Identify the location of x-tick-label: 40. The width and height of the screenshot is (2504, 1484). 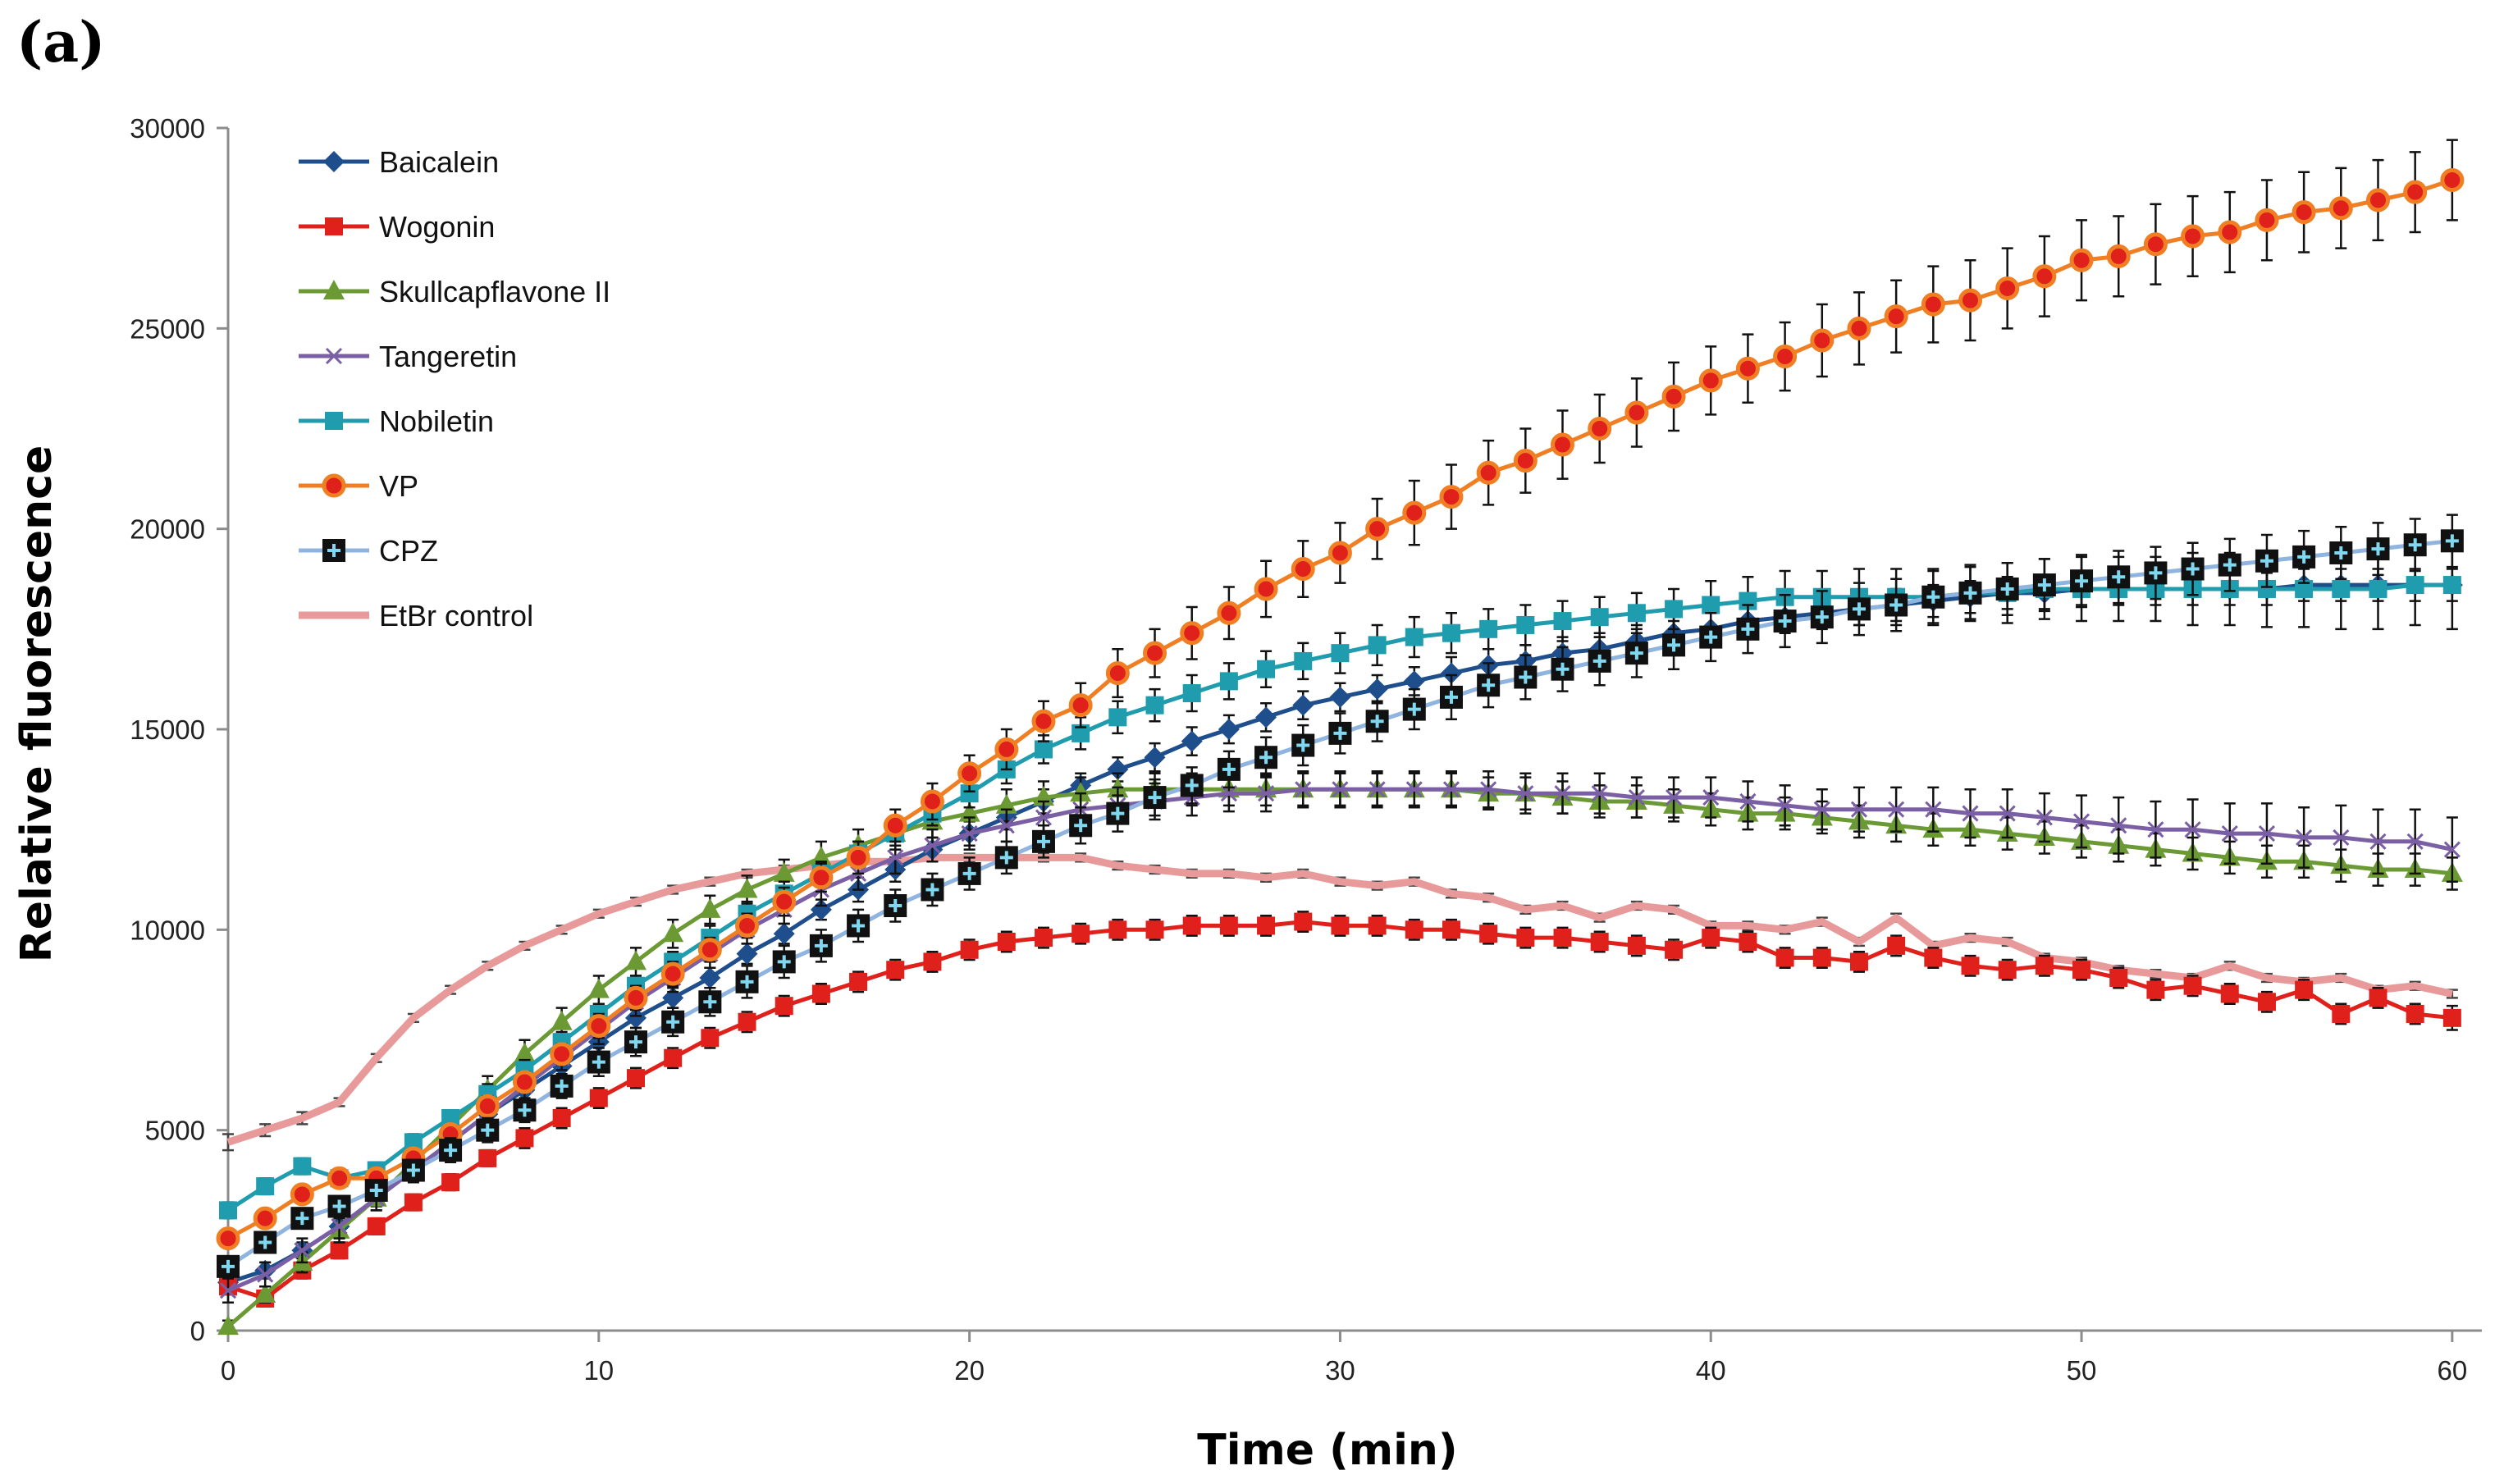
(1711, 1370).